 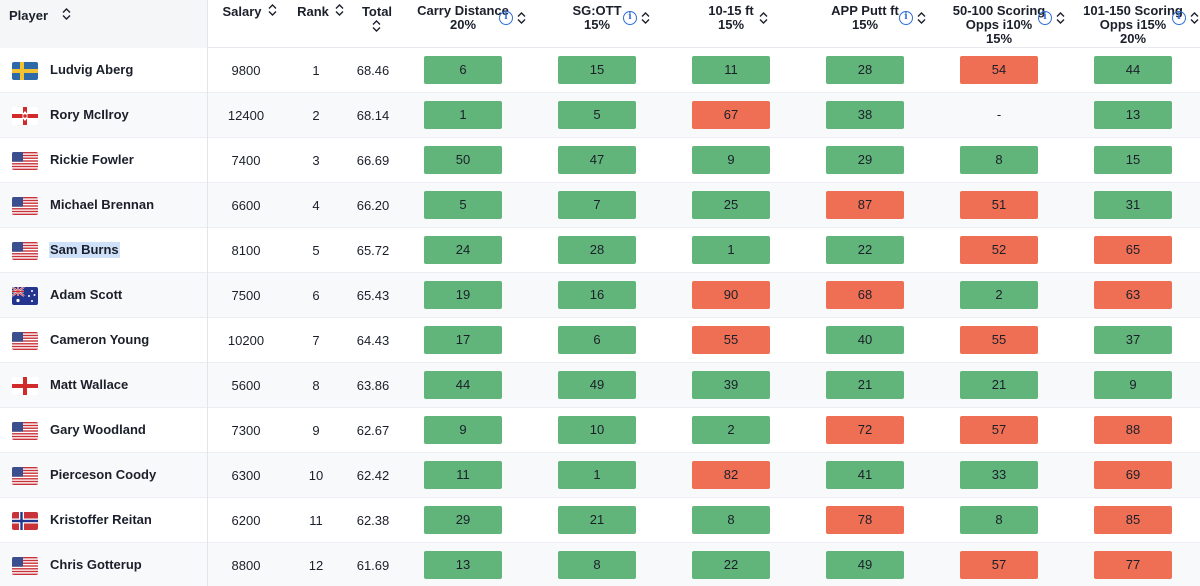 What do you see at coordinates (600, 205) in the screenshot?
I see `table-row: Michael Brennan 6600 4 66.20 5 7 25 87 51 31` at bounding box center [600, 205].